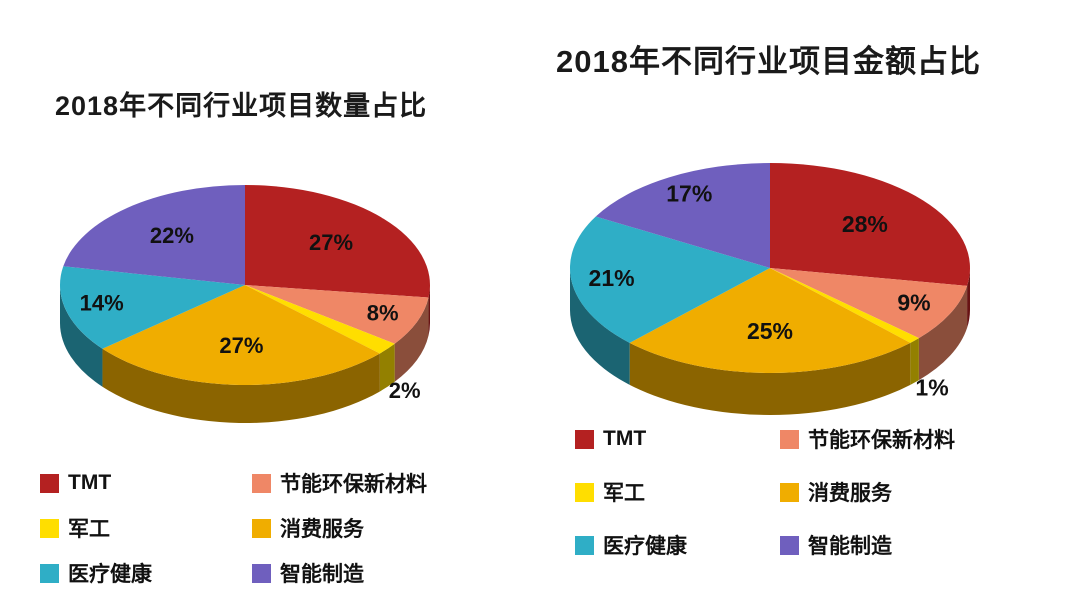 The height and width of the screenshot is (614, 1080). Describe the element at coordinates (931, 387) in the screenshot. I see `pie-slice-label: 1%` at that location.